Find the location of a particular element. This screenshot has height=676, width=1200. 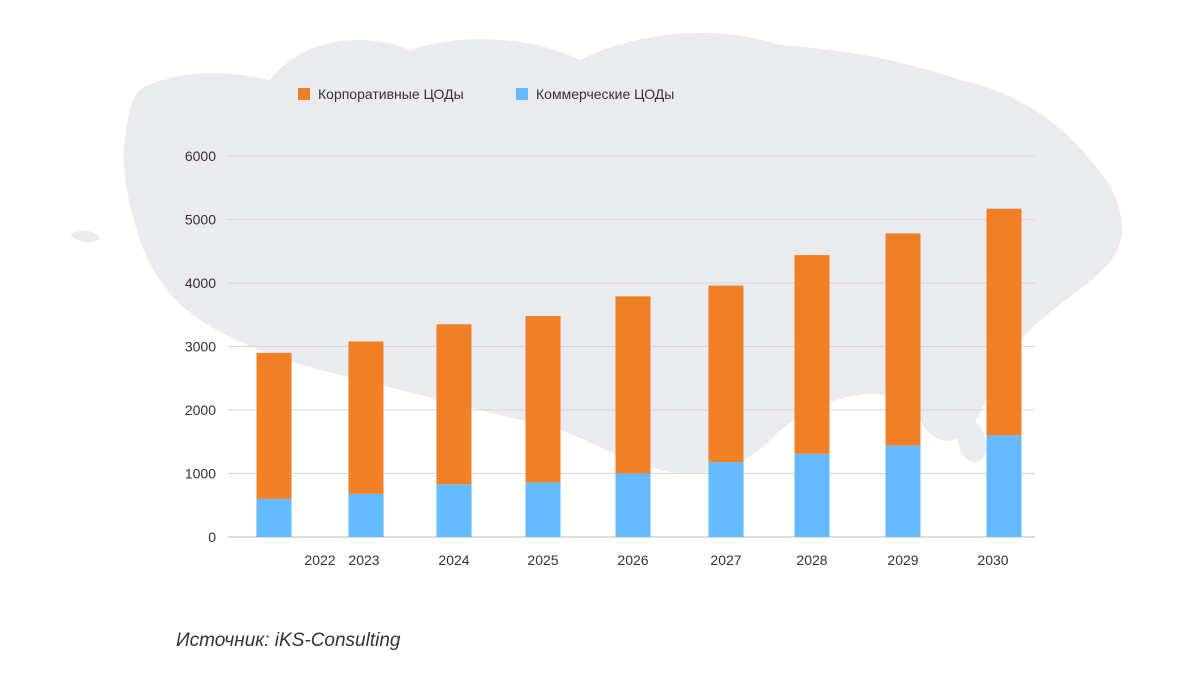

y-tick-label: 2000 is located at coordinates (200, 410).